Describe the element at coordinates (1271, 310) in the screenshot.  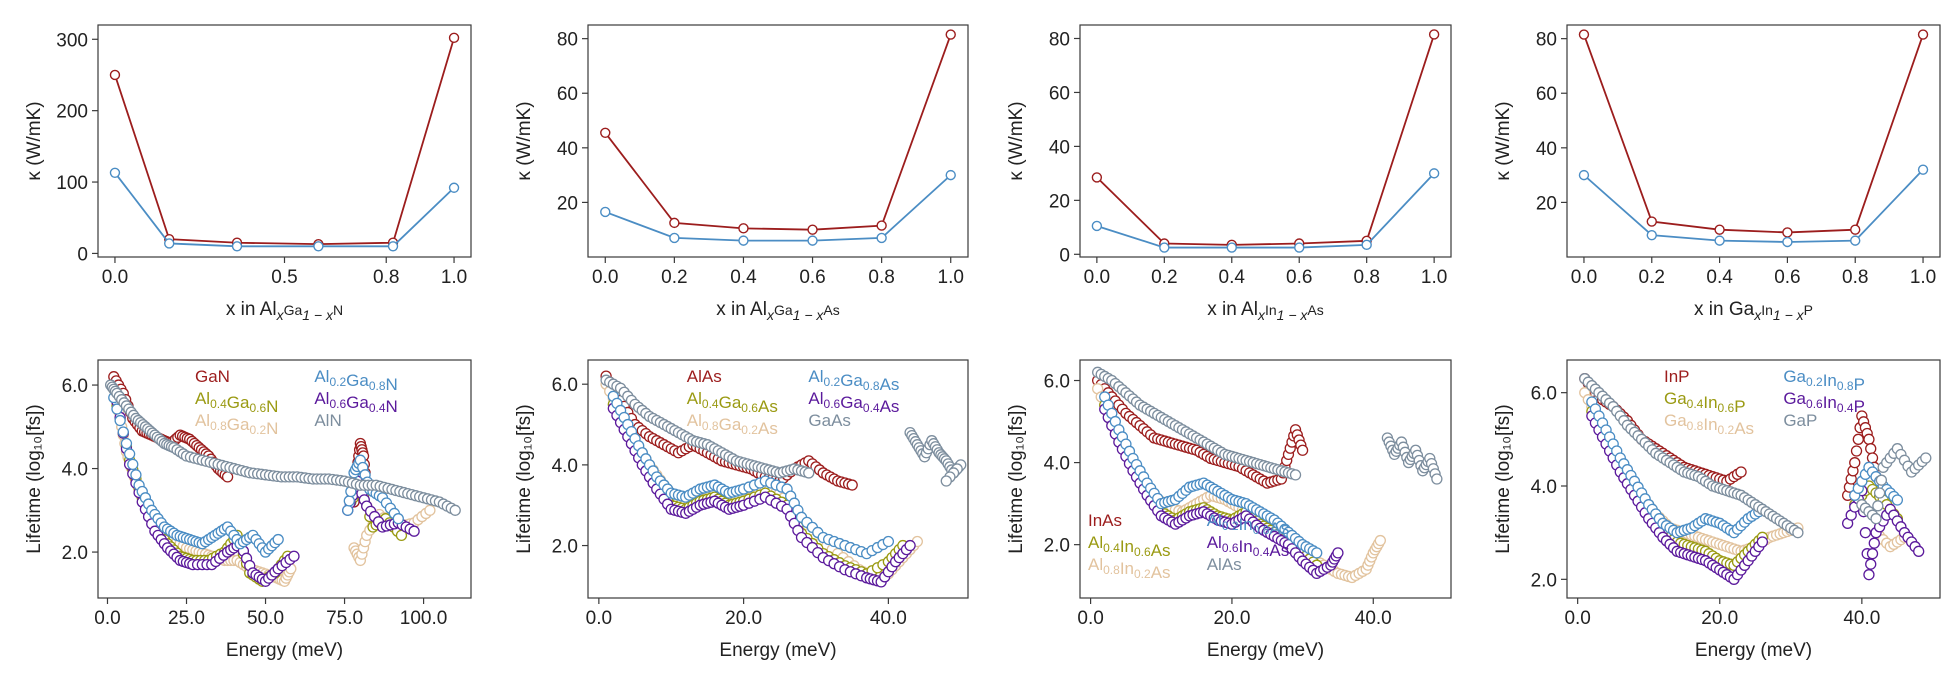
I see `x-label-subscript: In` at that location.